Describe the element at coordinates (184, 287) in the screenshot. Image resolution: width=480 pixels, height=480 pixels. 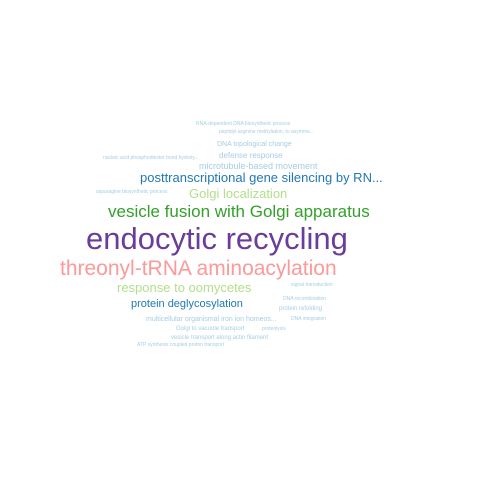
I see `word-response-to-oomycetes: response to oomycetes` at that location.